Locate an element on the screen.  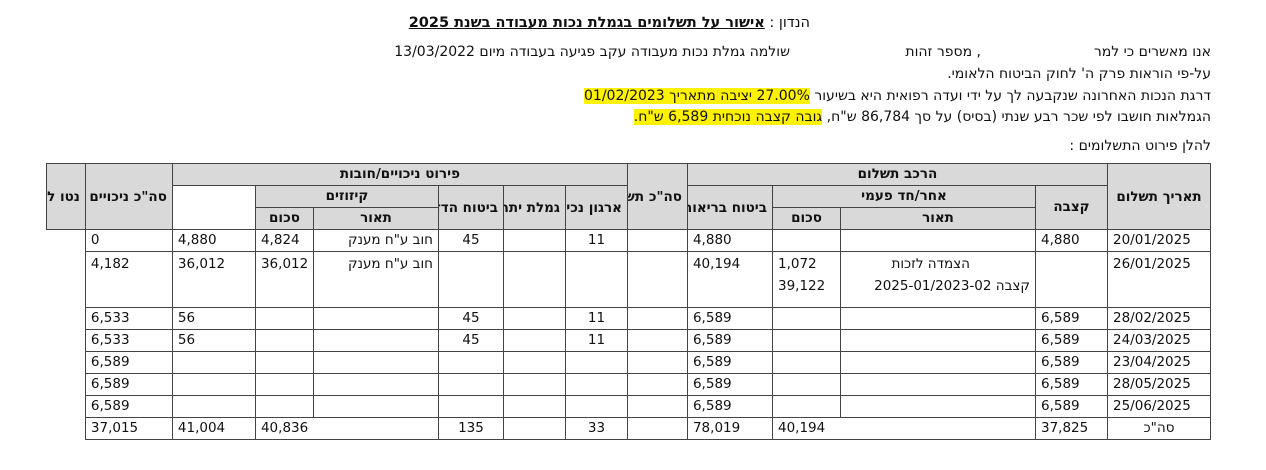
header-deductions-breakdown: פירוט ניכויים/חובות is located at coordinates (399, 174).